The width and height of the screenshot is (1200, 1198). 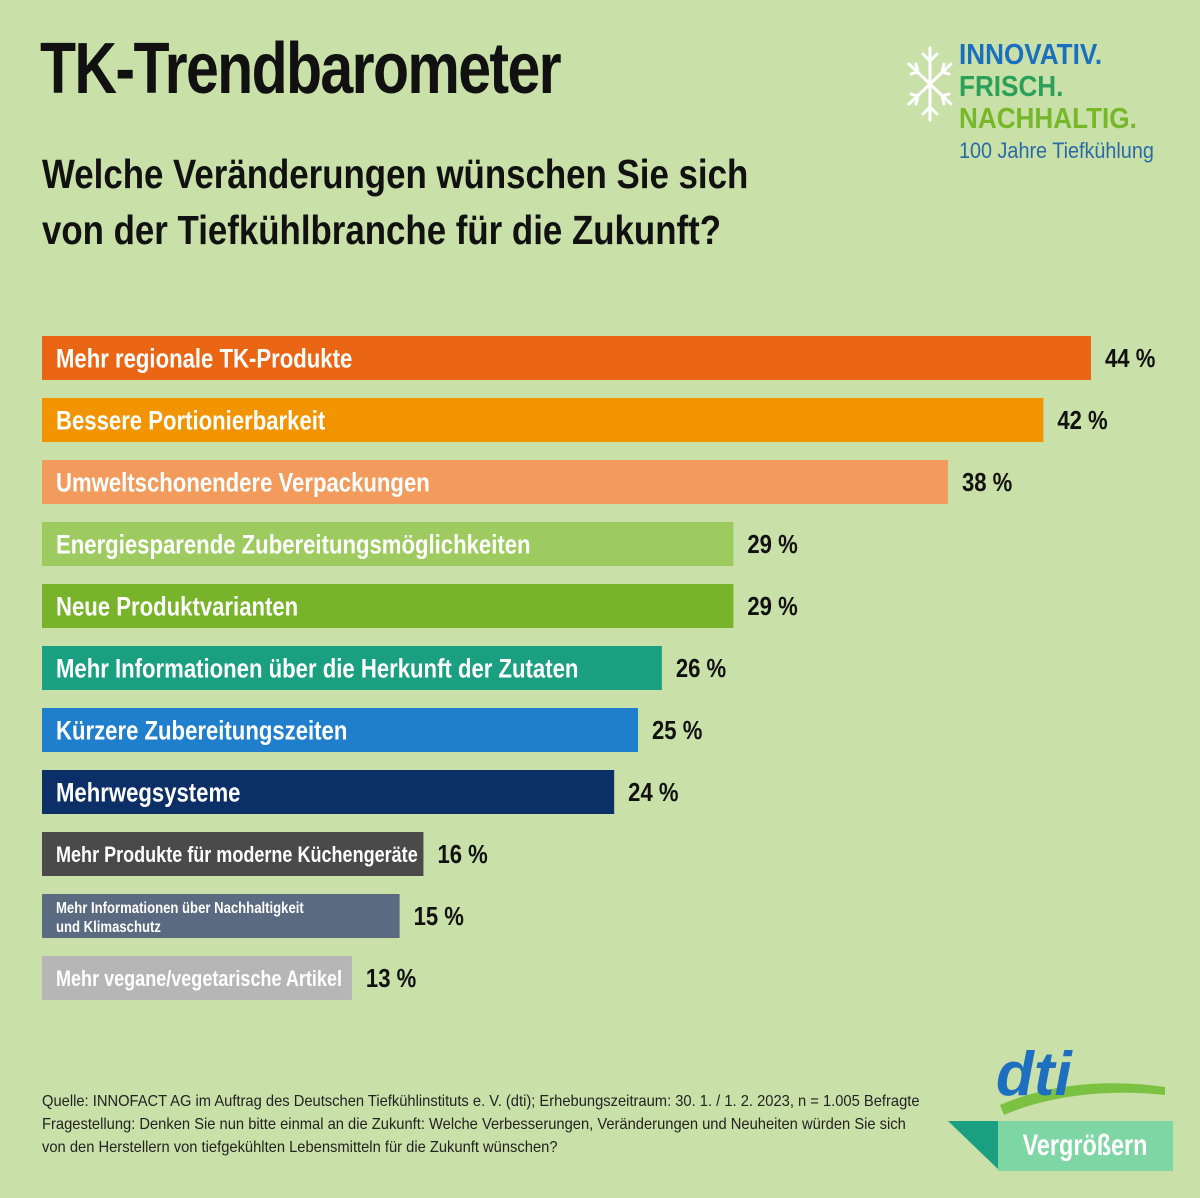 What do you see at coordinates (974, 1146) in the screenshot?
I see `zoom-corner-shape` at bounding box center [974, 1146].